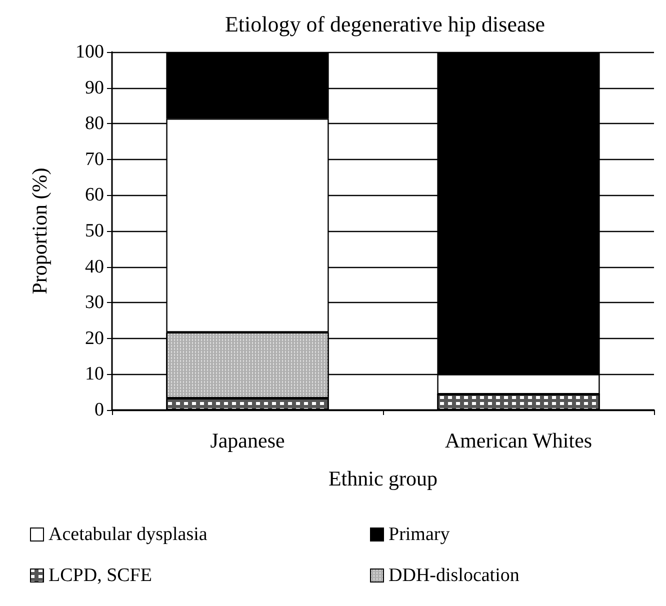 Image resolution: width=666 pixels, height=606 pixels. What do you see at coordinates (518, 440) in the screenshot?
I see `x-tick-label: American Whites` at bounding box center [518, 440].